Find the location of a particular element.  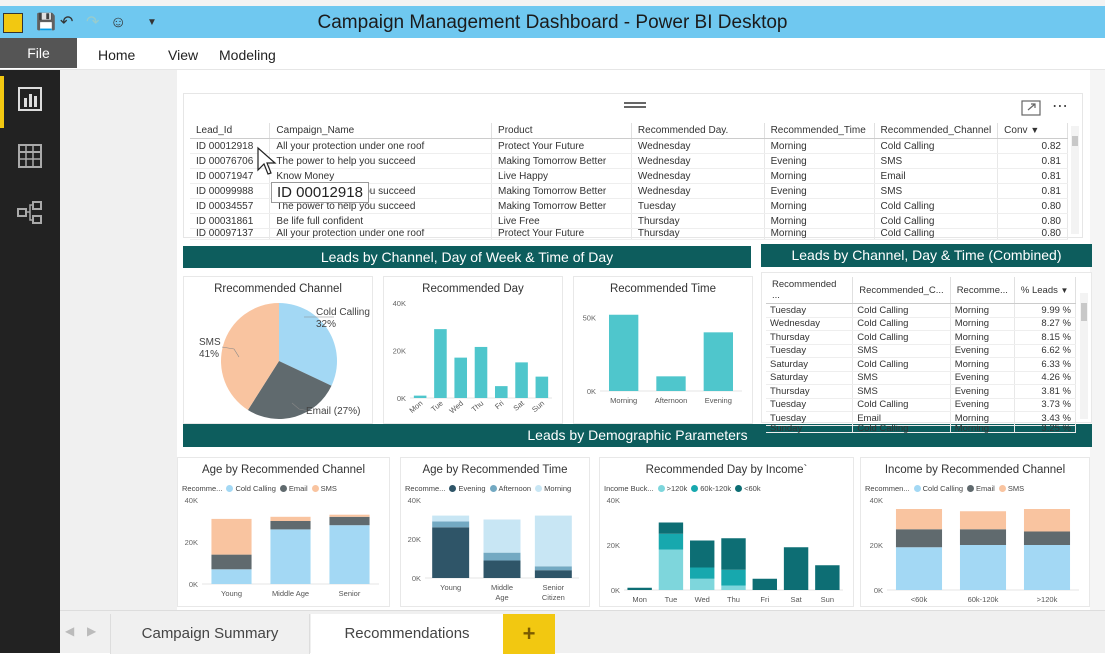

table-row: Thursday SMS Evening 3.81 % is located at coordinates (921, 391).